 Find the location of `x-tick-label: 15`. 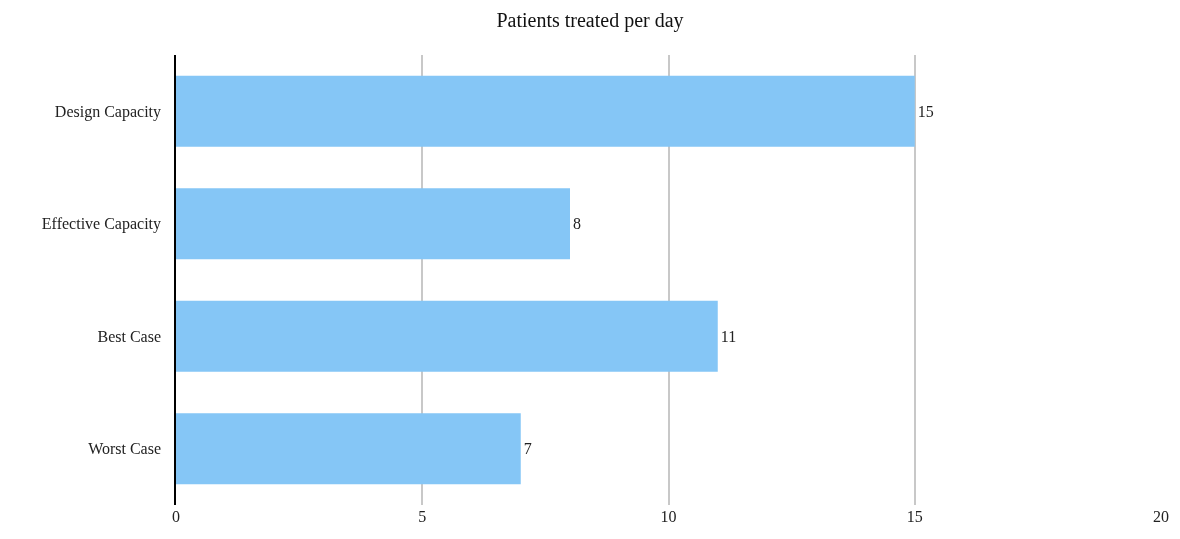

x-tick-label: 15 is located at coordinates (914, 516).